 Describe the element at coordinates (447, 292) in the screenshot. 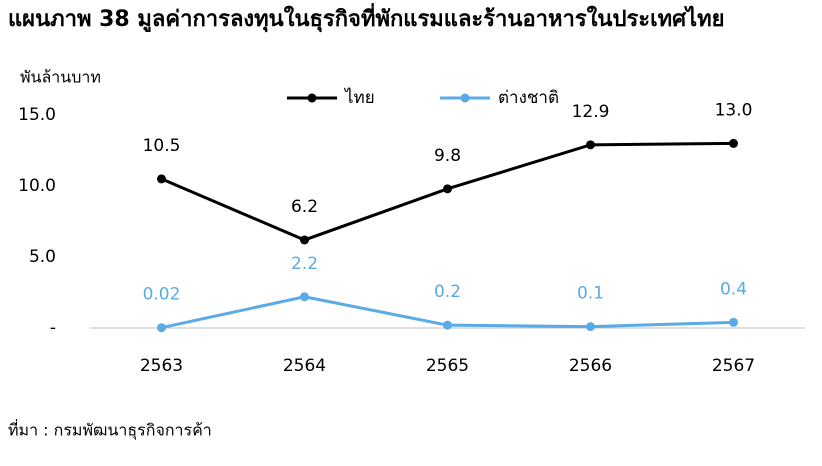

I see `data-label: 0.2` at that location.